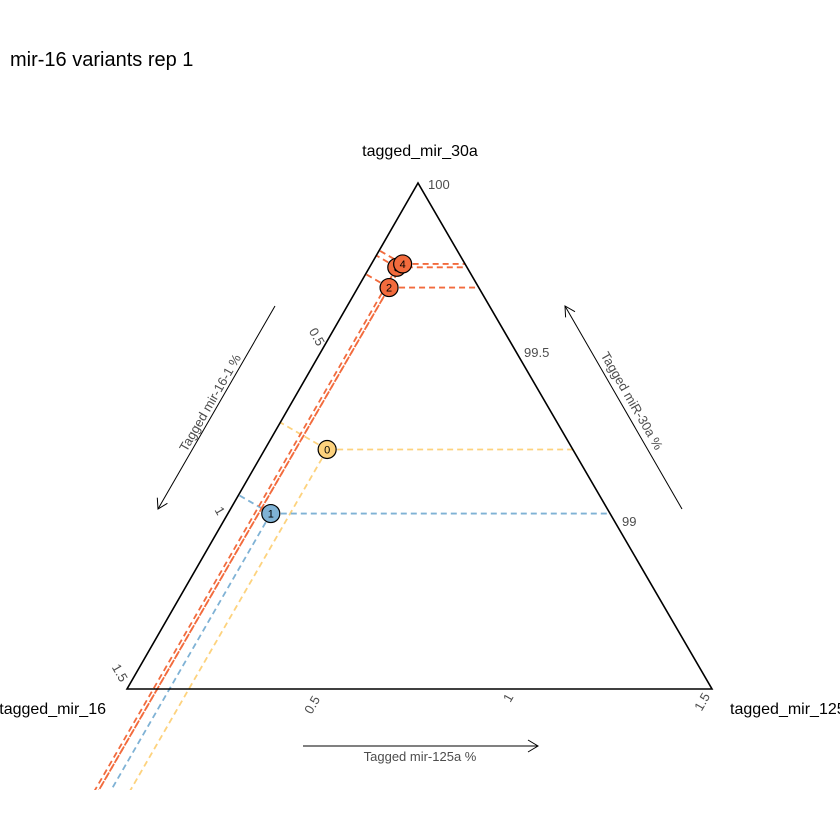  What do you see at coordinates (420, 756) in the screenshot?
I see `bottom-axis-title: Tagged mir-125a %` at bounding box center [420, 756].